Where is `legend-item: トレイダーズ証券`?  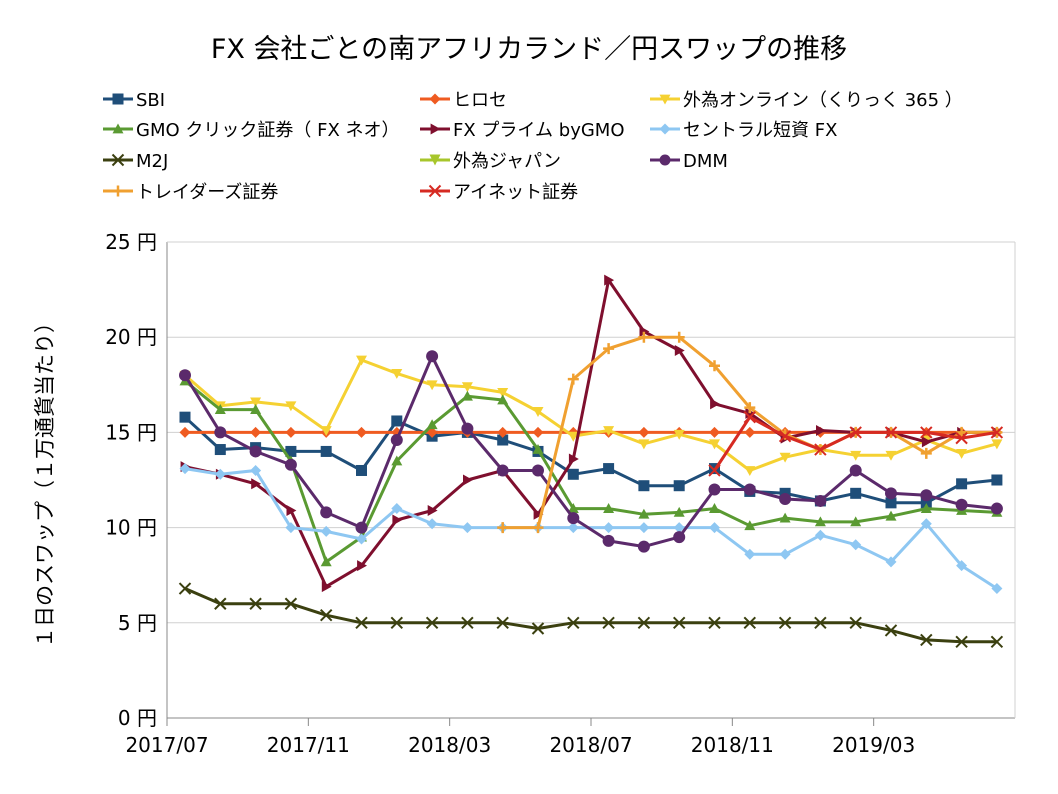 legend-item: トレイダーズ証券 is located at coordinates (190, 192).